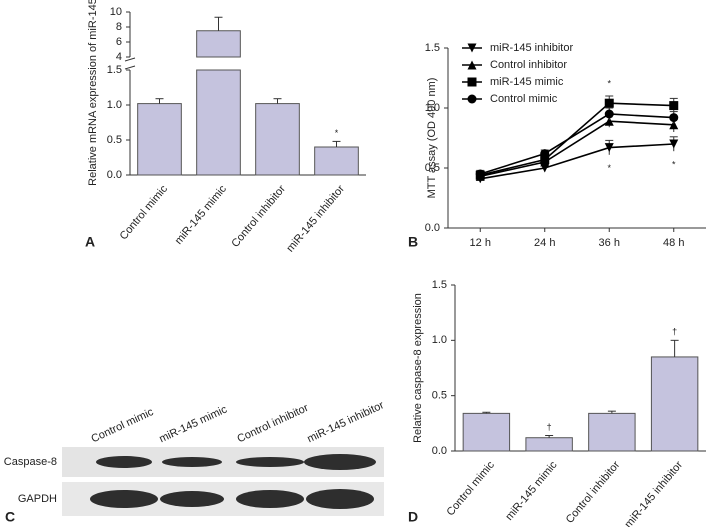  What do you see at coordinates (524, 99) in the screenshot?
I see `legend-label: Control mimic` at bounding box center [524, 99].